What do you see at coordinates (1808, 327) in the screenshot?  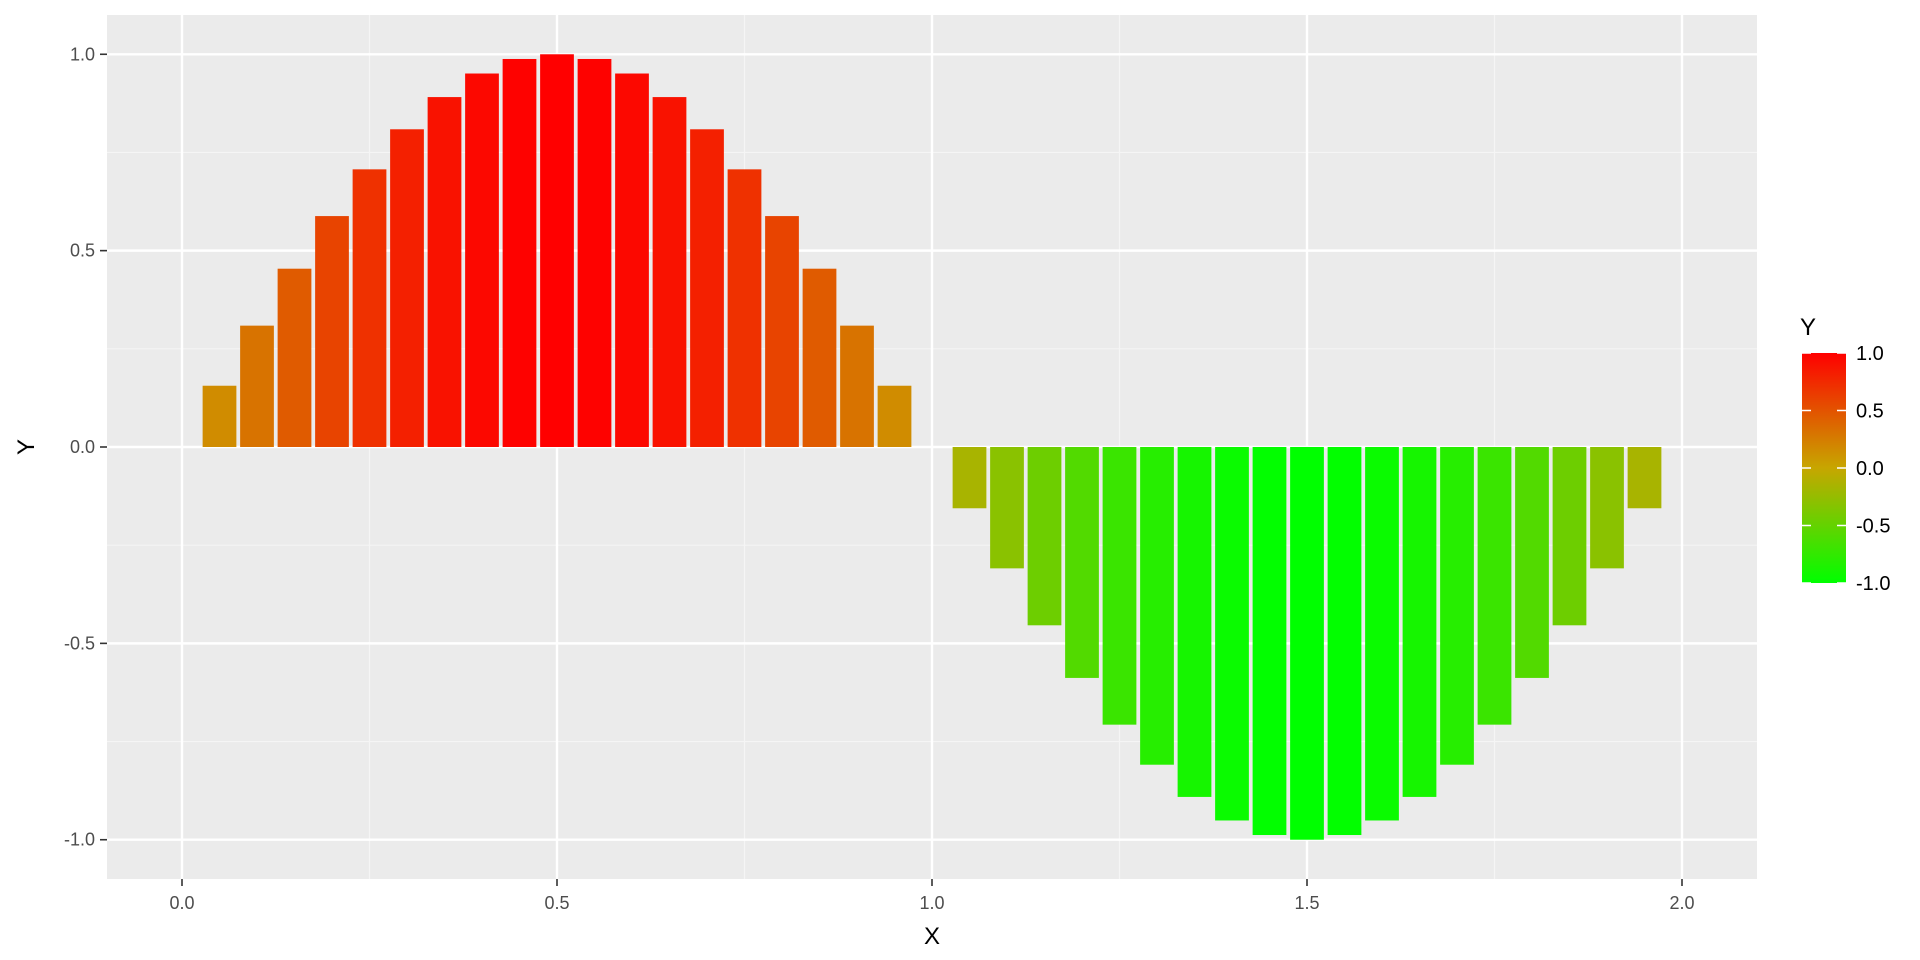 I see `legend-title: Y` at bounding box center [1808, 327].